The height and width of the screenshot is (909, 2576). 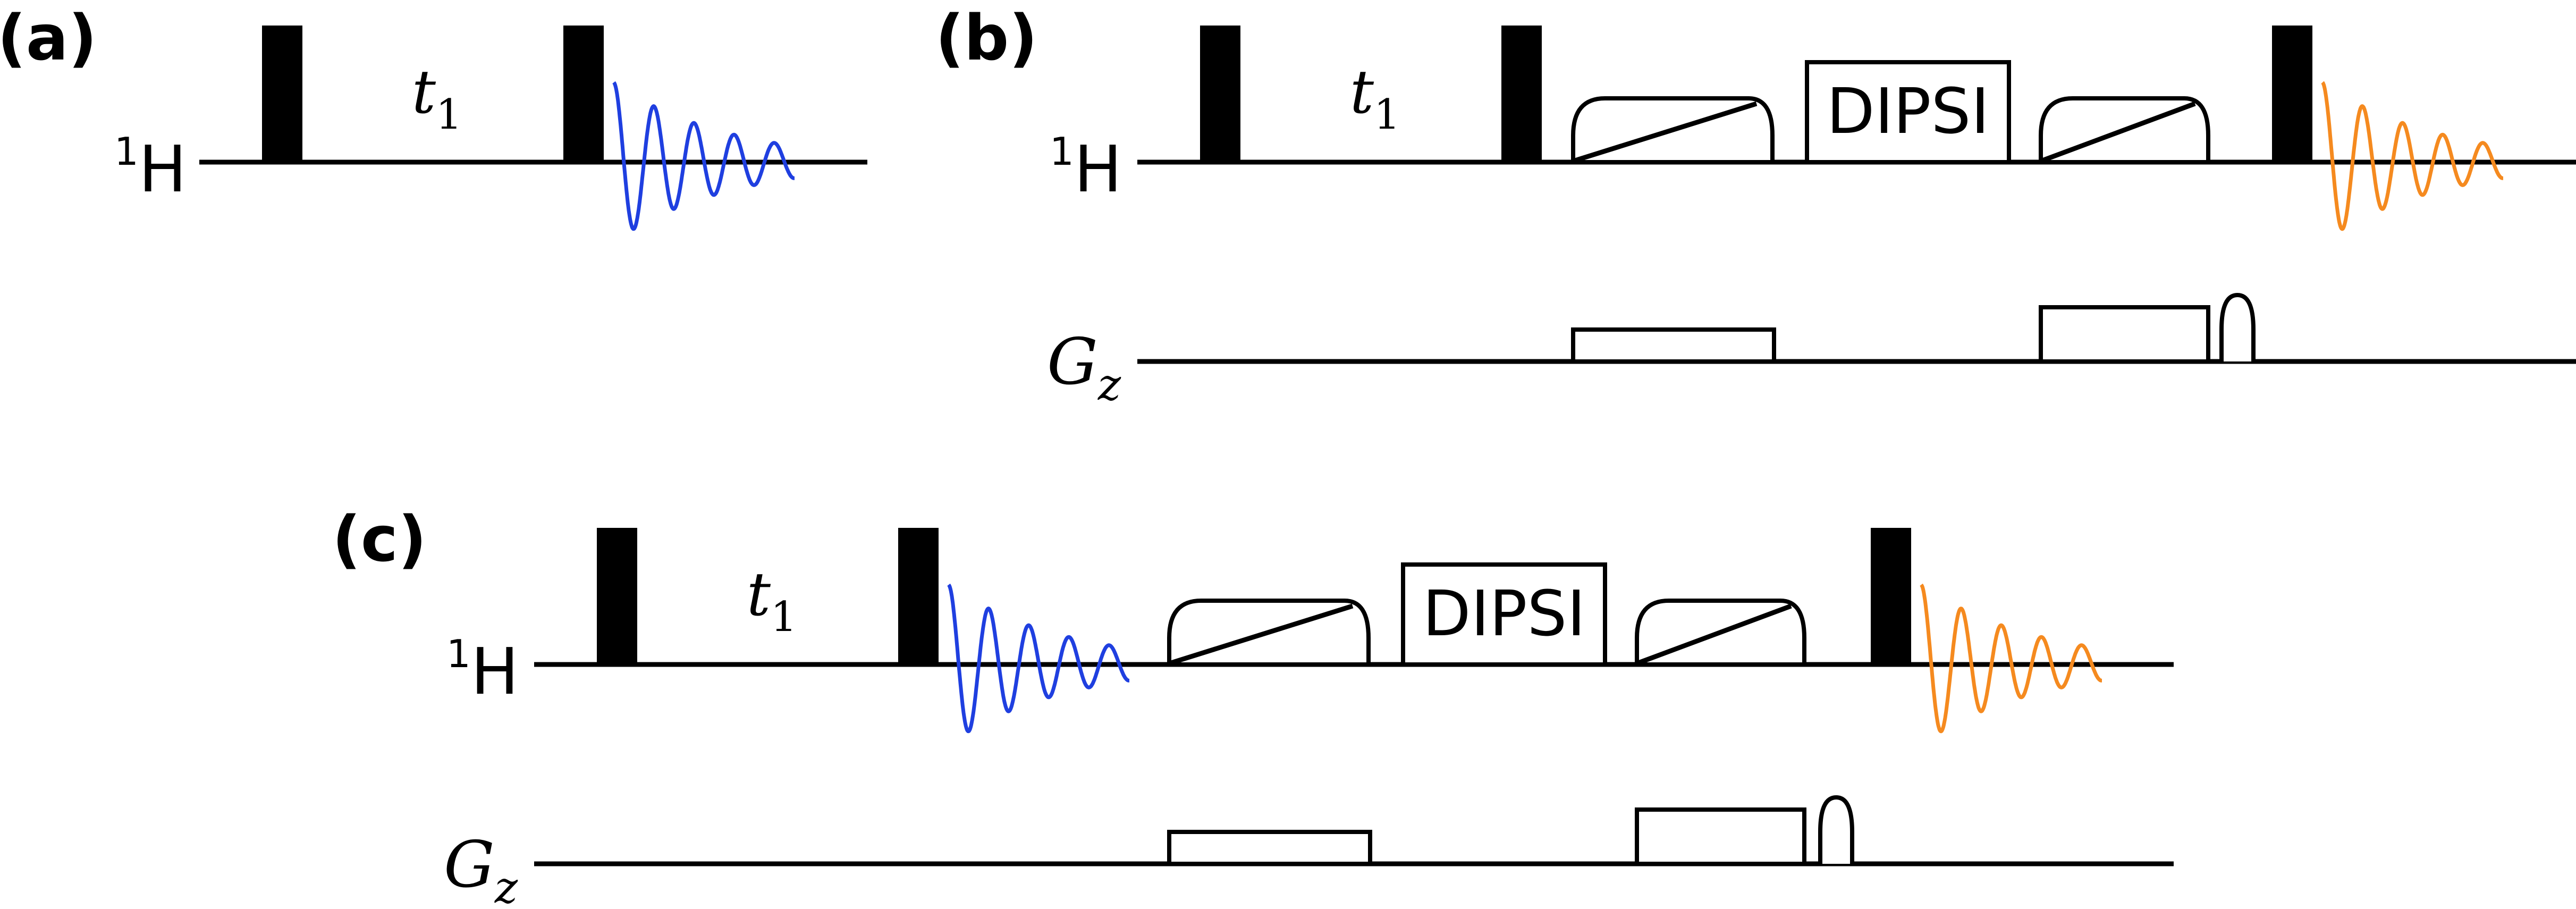 I want to click on panel-c-gz-label: Gz, so click(x=481, y=868).